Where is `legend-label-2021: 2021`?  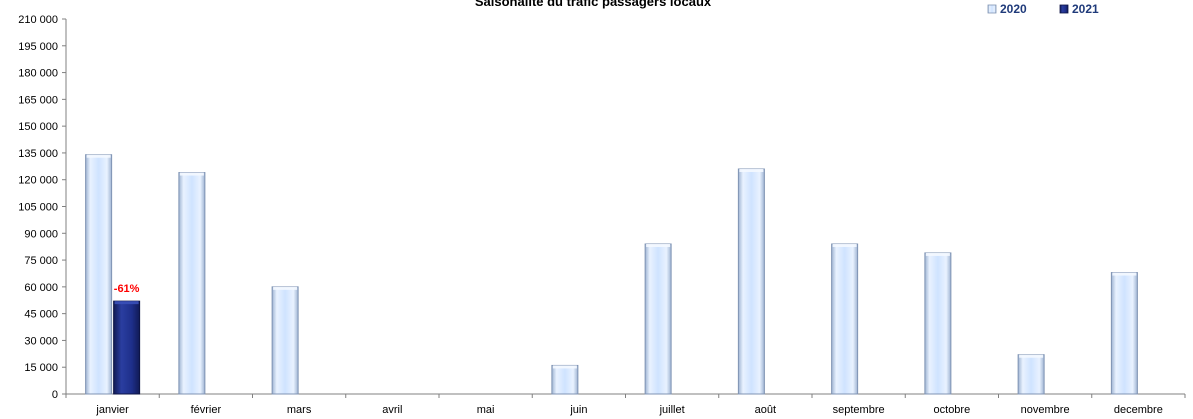 legend-label-2021: 2021 is located at coordinates (1085, 9).